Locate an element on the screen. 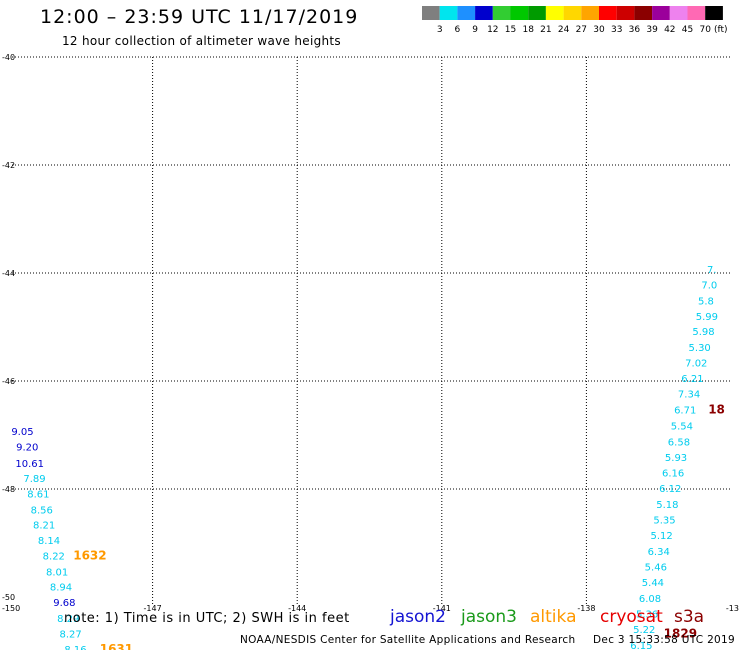 The height and width of the screenshot is (650, 740). legend-altika: altika is located at coordinates (553, 617).